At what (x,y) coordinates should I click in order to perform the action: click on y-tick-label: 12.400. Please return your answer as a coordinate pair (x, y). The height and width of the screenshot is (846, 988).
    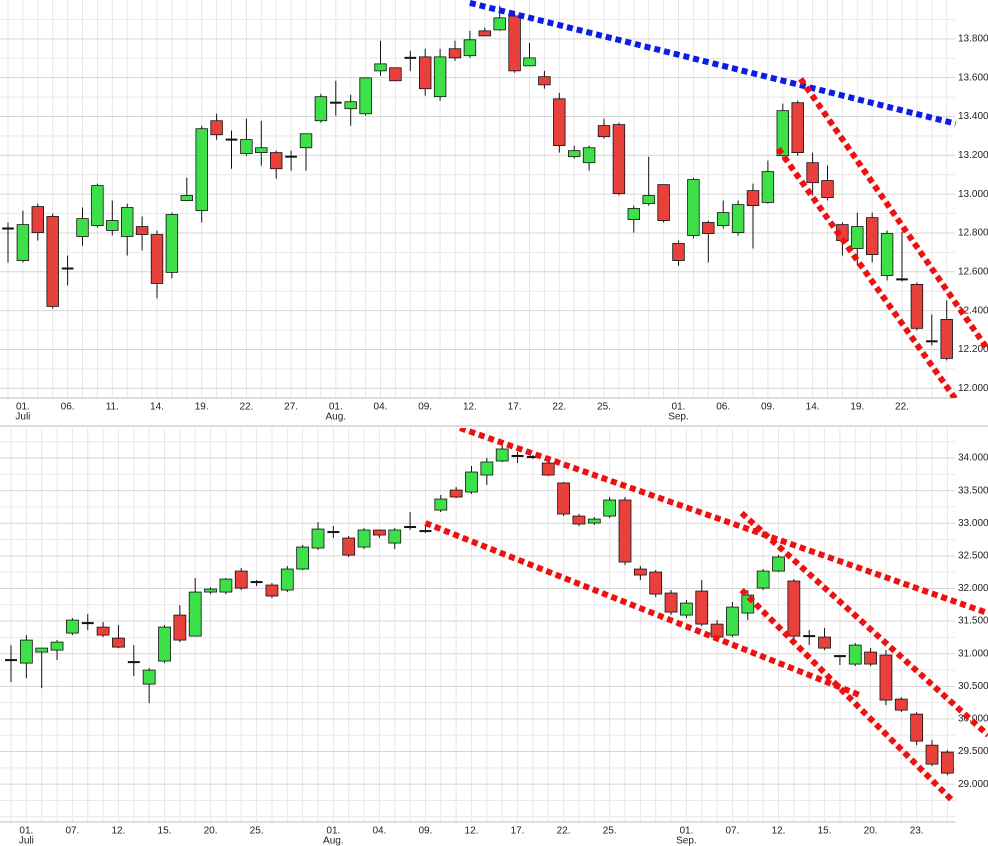
    Looking at the image, I should click on (973, 310).